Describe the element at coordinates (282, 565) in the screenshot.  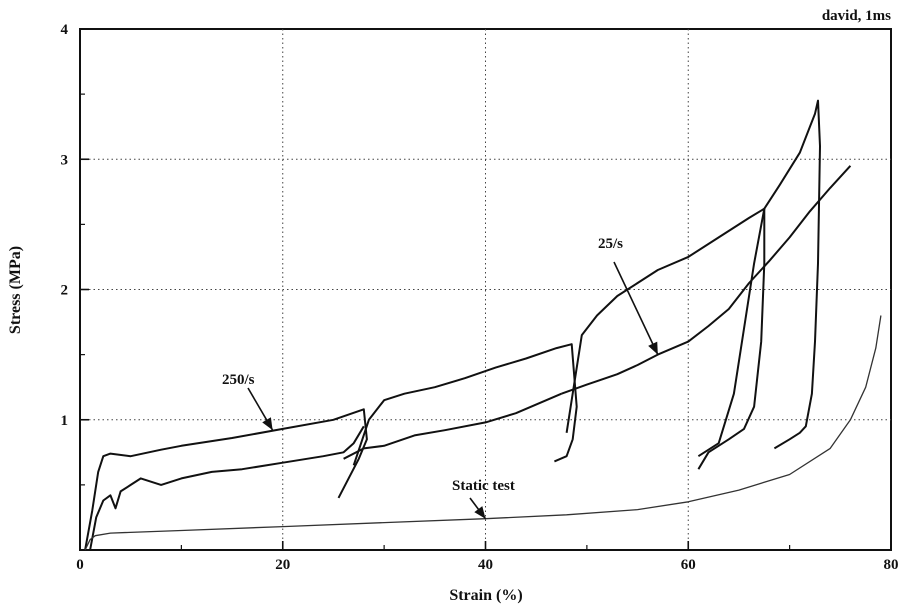
I see `x-tick-label: 20` at that location.